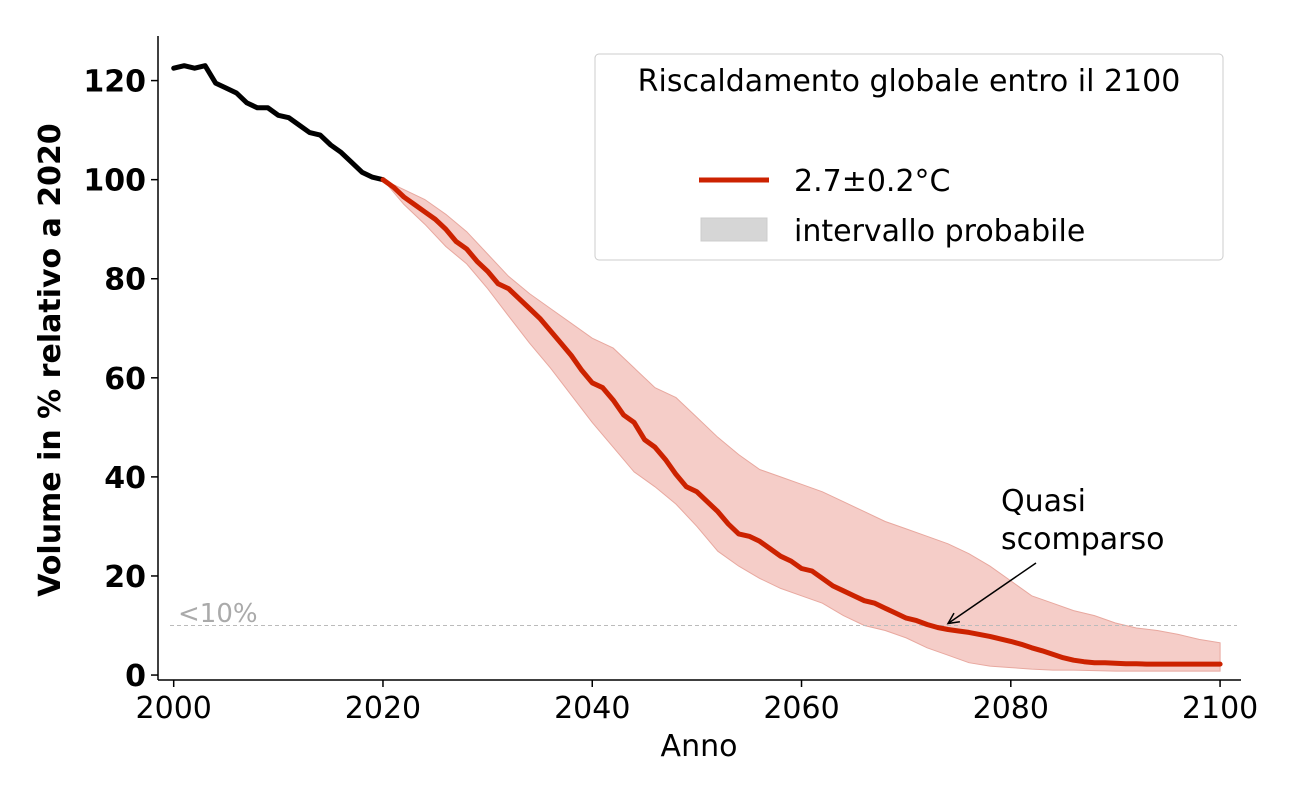  I want to click on legend-band-swatch, so click(734, 229).